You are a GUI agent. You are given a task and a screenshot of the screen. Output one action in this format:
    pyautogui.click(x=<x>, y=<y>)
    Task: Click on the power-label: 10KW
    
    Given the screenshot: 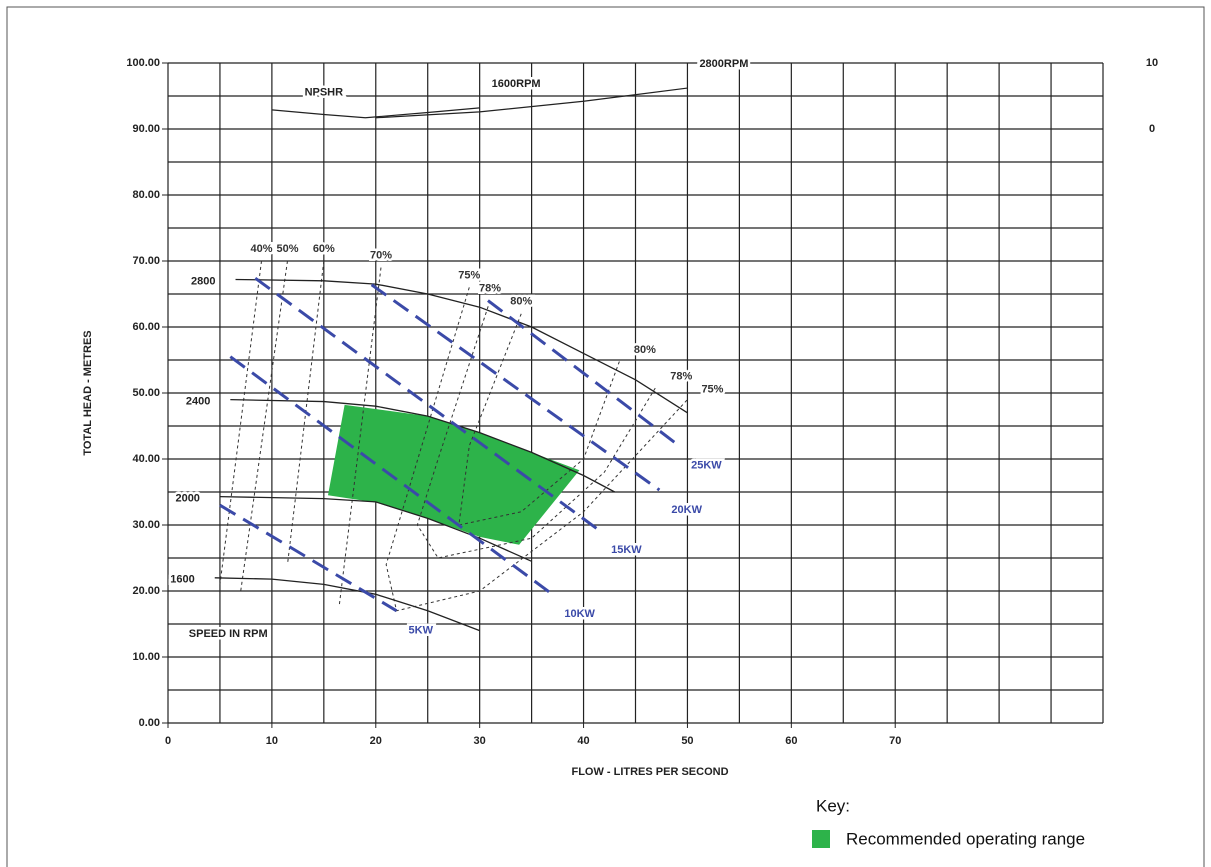 What is the action you would take?
    pyautogui.click(x=579, y=614)
    